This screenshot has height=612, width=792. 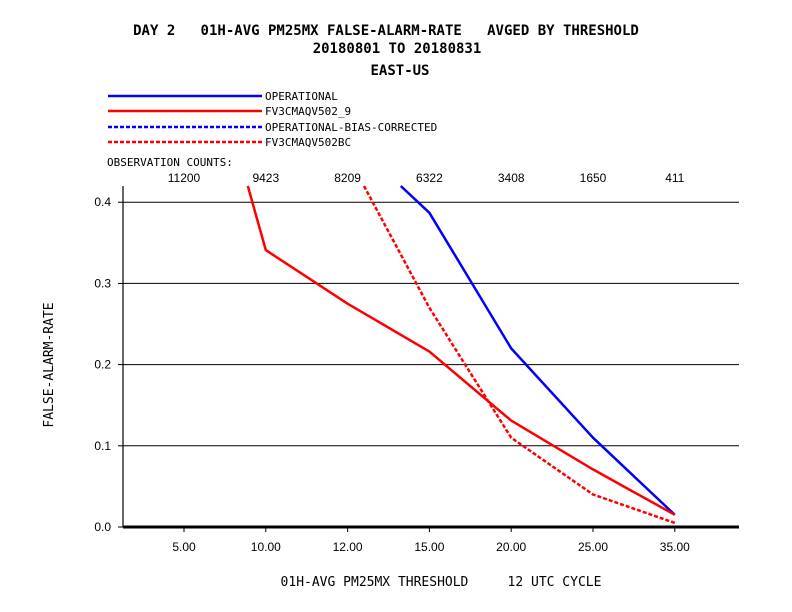 I want to click on observation-counts: 11200 9423 8209 6322 3408 1650 411, so click(x=426, y=178).